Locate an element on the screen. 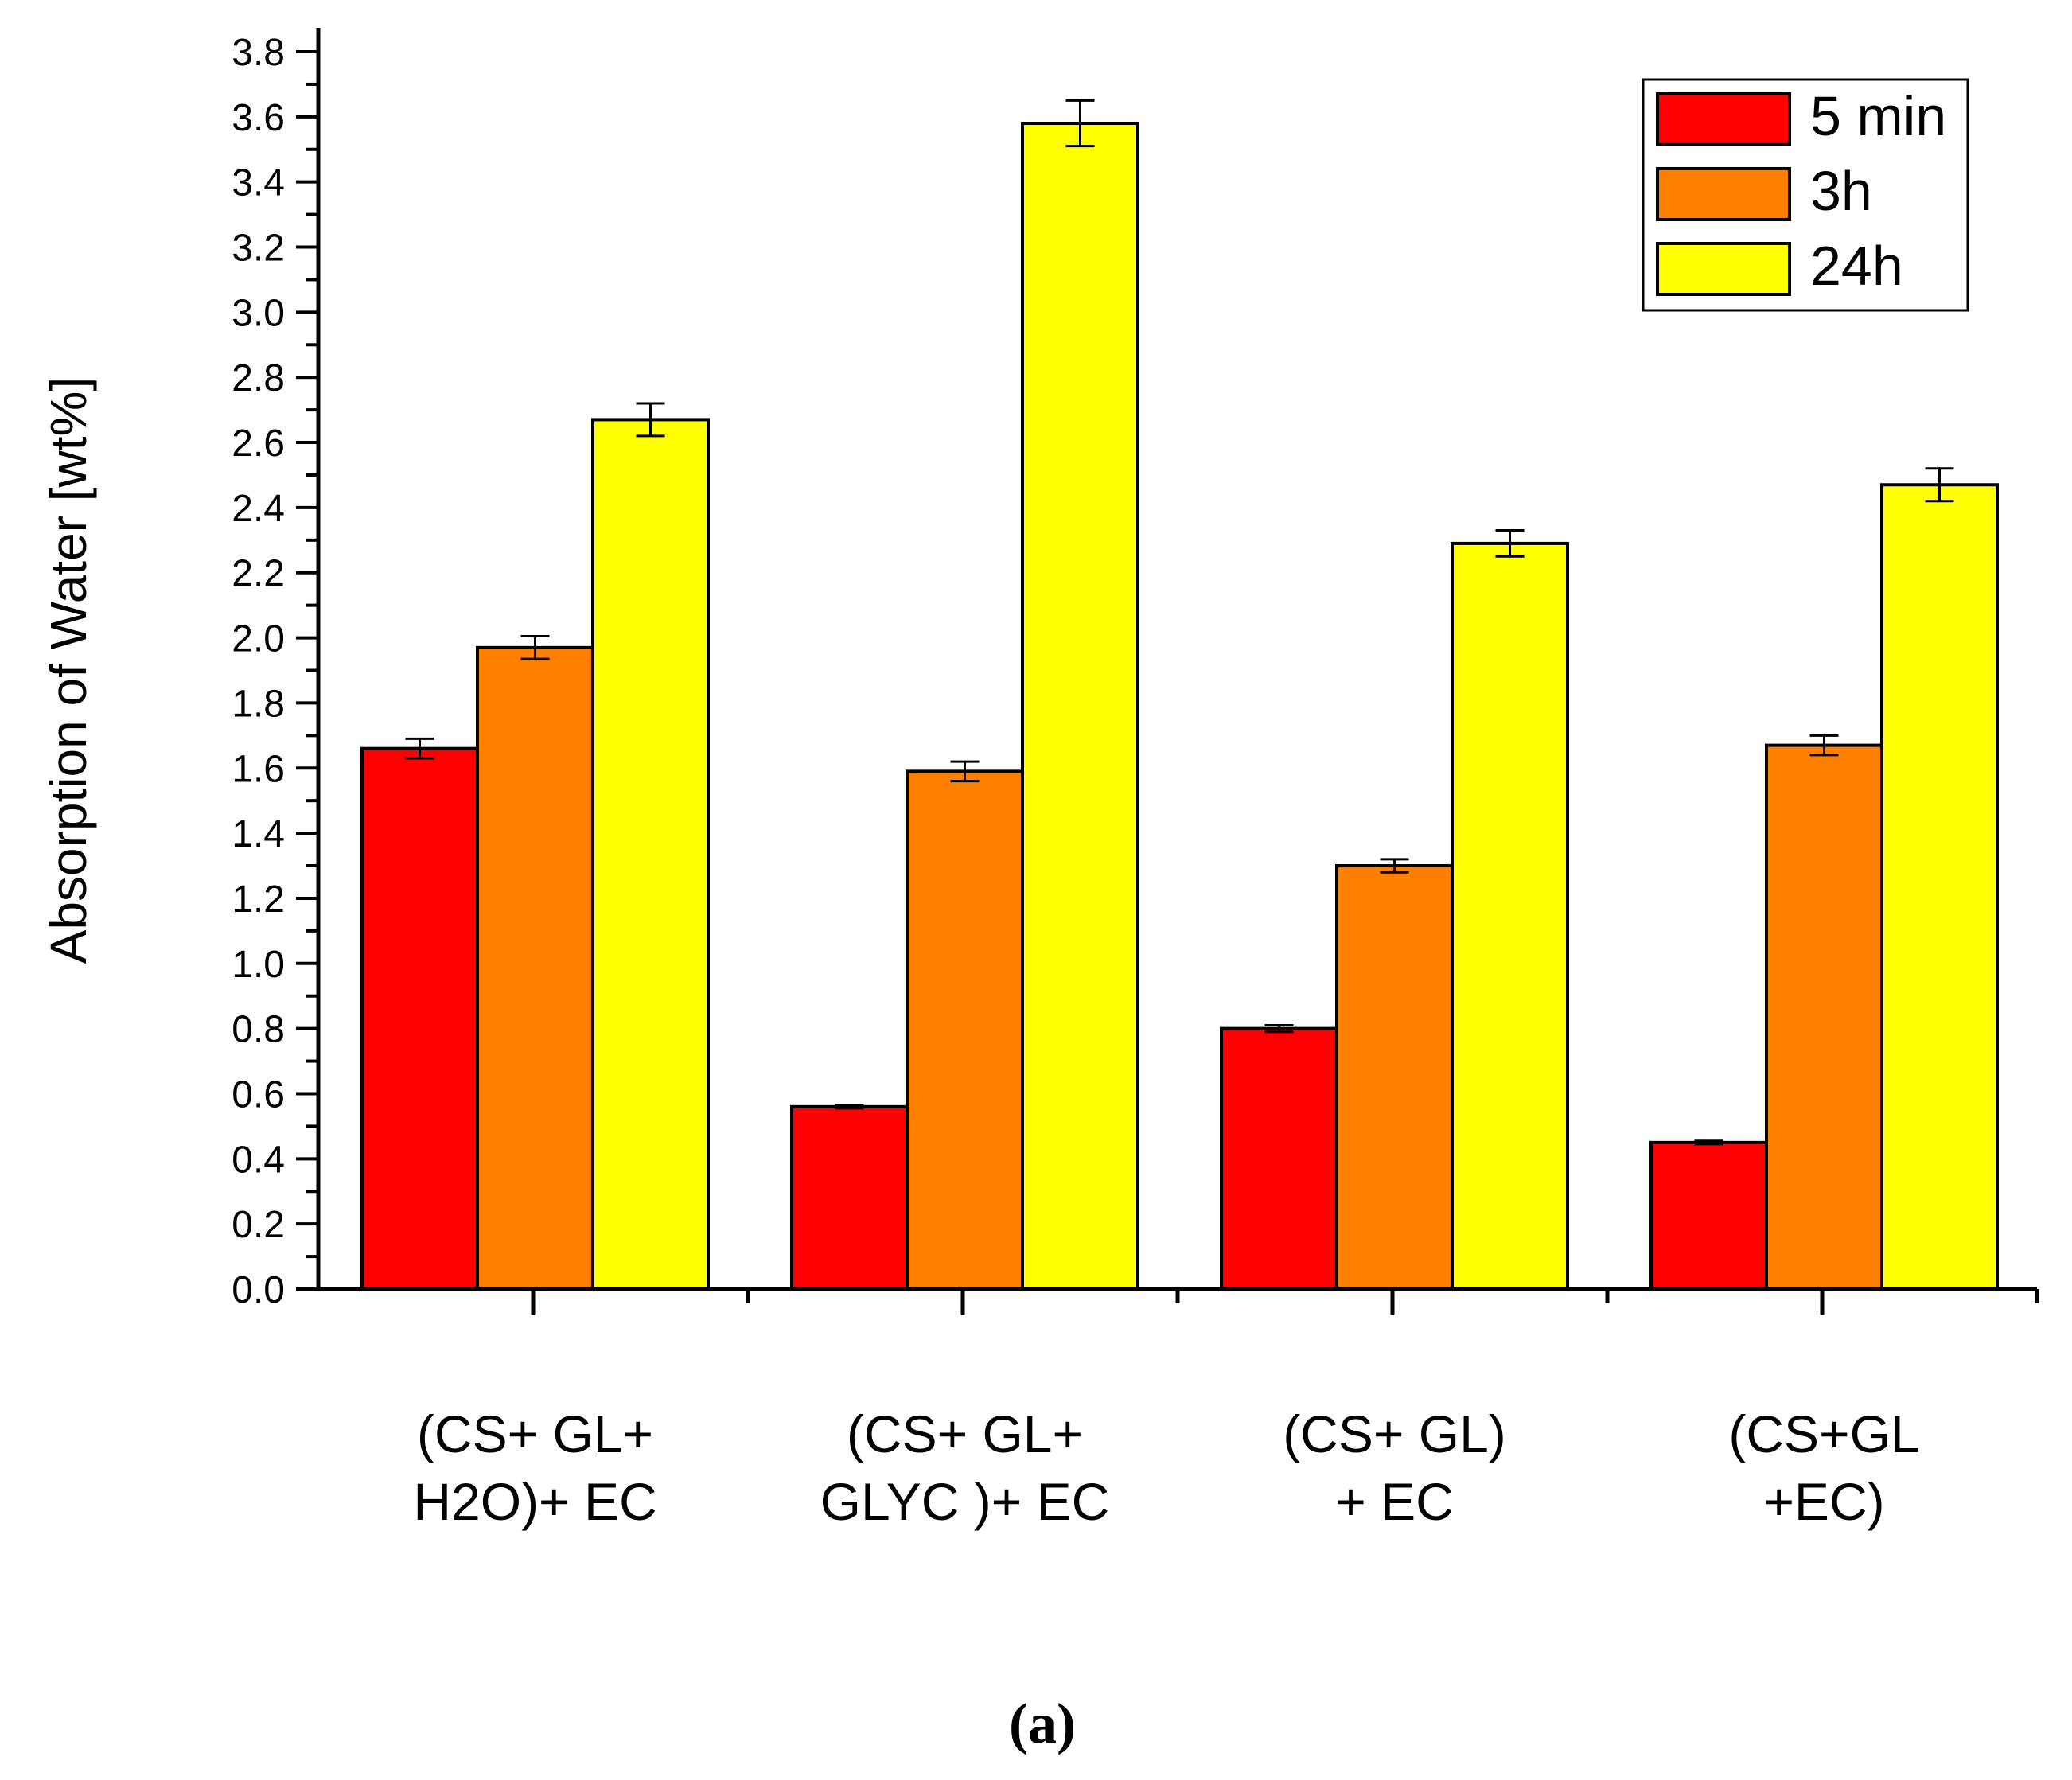 The width and height of the screenshot is (2072, 1780). bar-5min-cat4 is located at coordinates (1709, 1215).